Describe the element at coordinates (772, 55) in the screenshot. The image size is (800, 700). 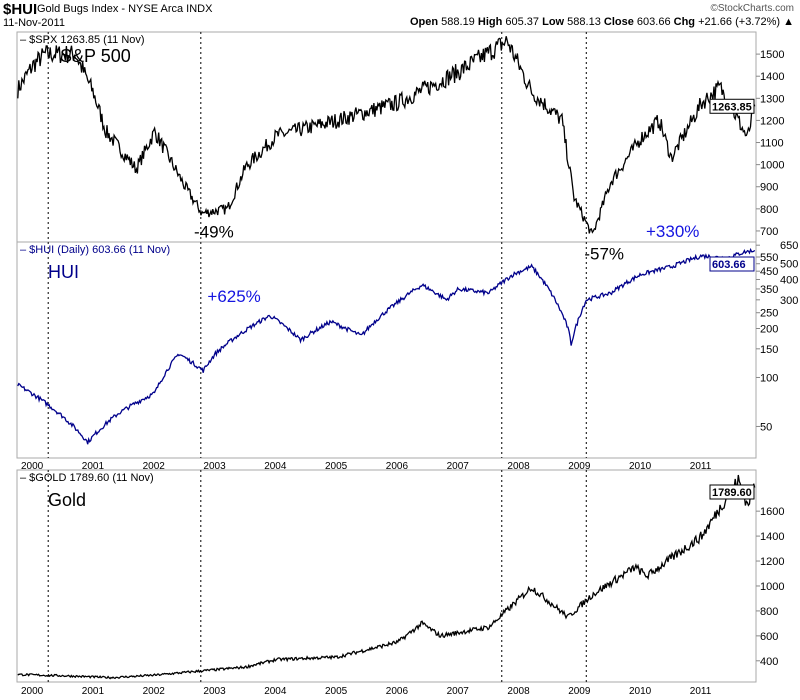
I see `y-tick-label: 1500` at that location.